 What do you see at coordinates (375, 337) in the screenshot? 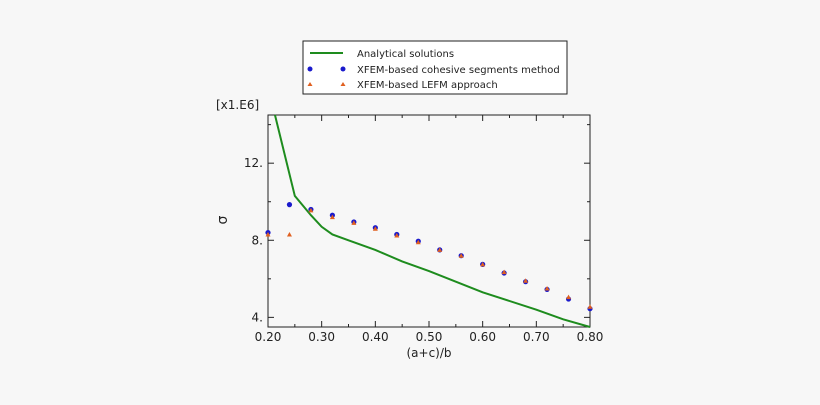
I see `x-tick-label: 0.40` at bounding box center [375, 337].